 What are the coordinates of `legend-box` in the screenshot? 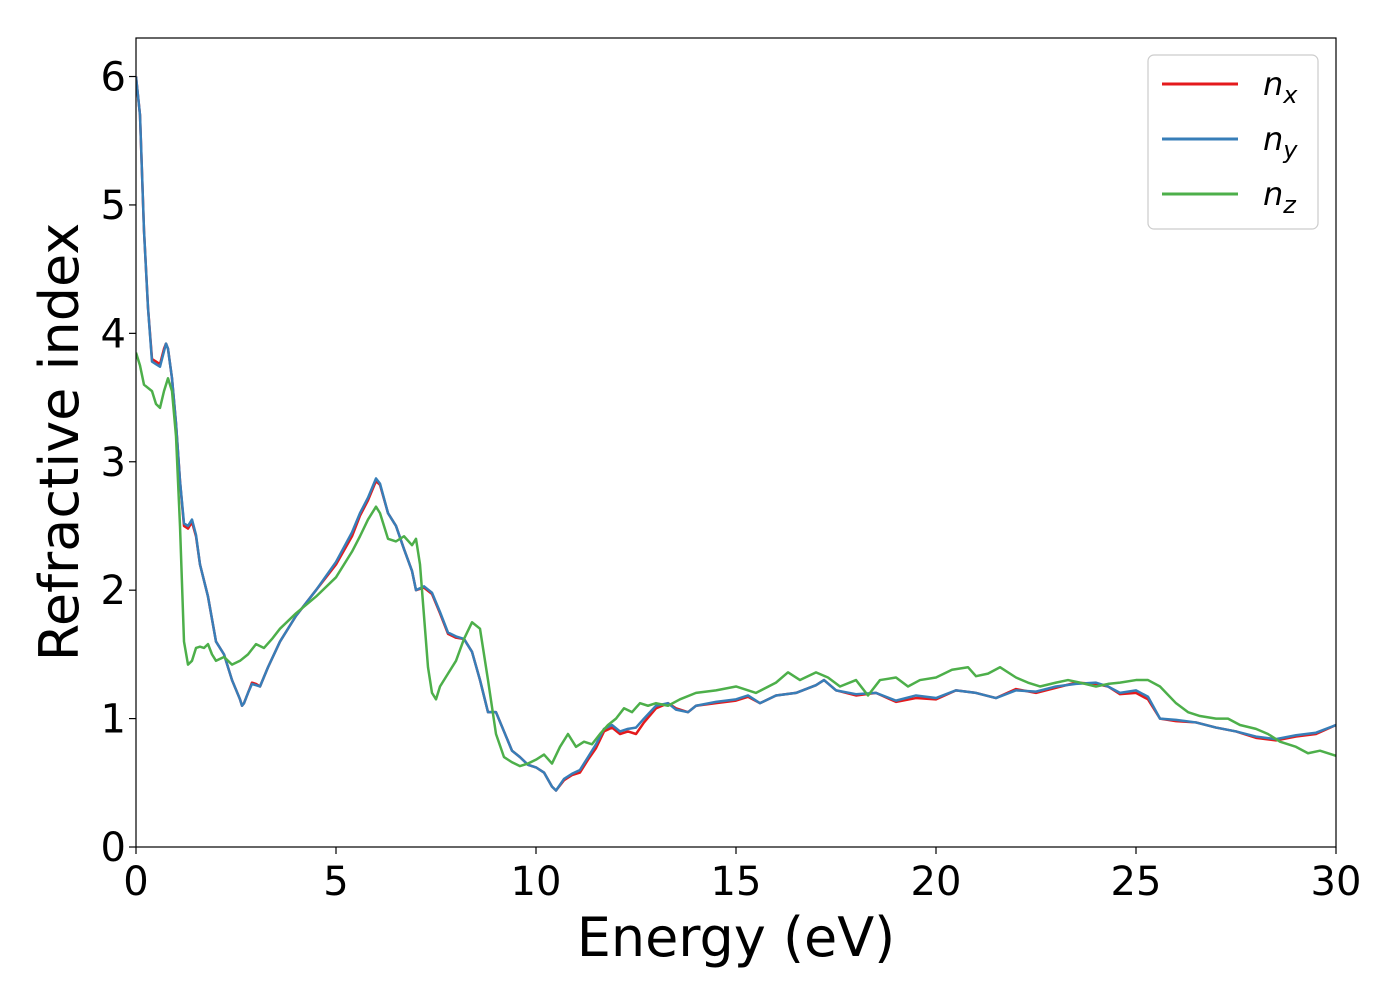 It's located at (1233, 142).